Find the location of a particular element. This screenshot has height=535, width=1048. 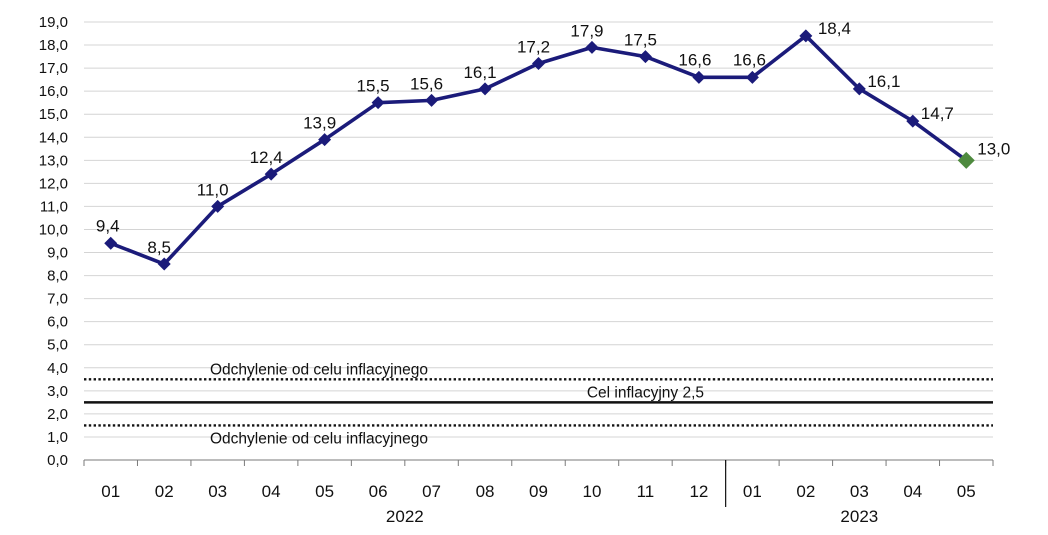

y-tick-label: 9,0 is located at coordinates (57, 253).